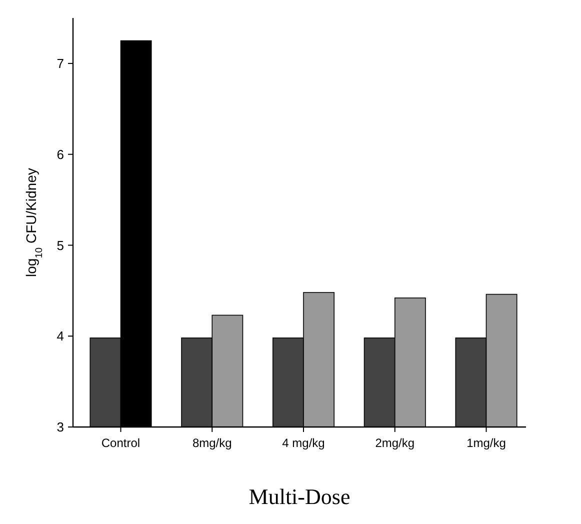 Image resolution: width=581 pixels, height=524 pixels. Describe the element at coordinates (60, 245) in the screenshot. I see `y-tick-label: 5` at that location.